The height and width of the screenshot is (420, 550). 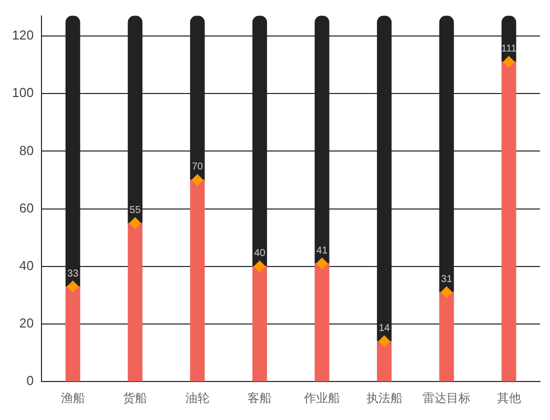 I want to click on y-tick-label: 60, so click(x=26, y=208).